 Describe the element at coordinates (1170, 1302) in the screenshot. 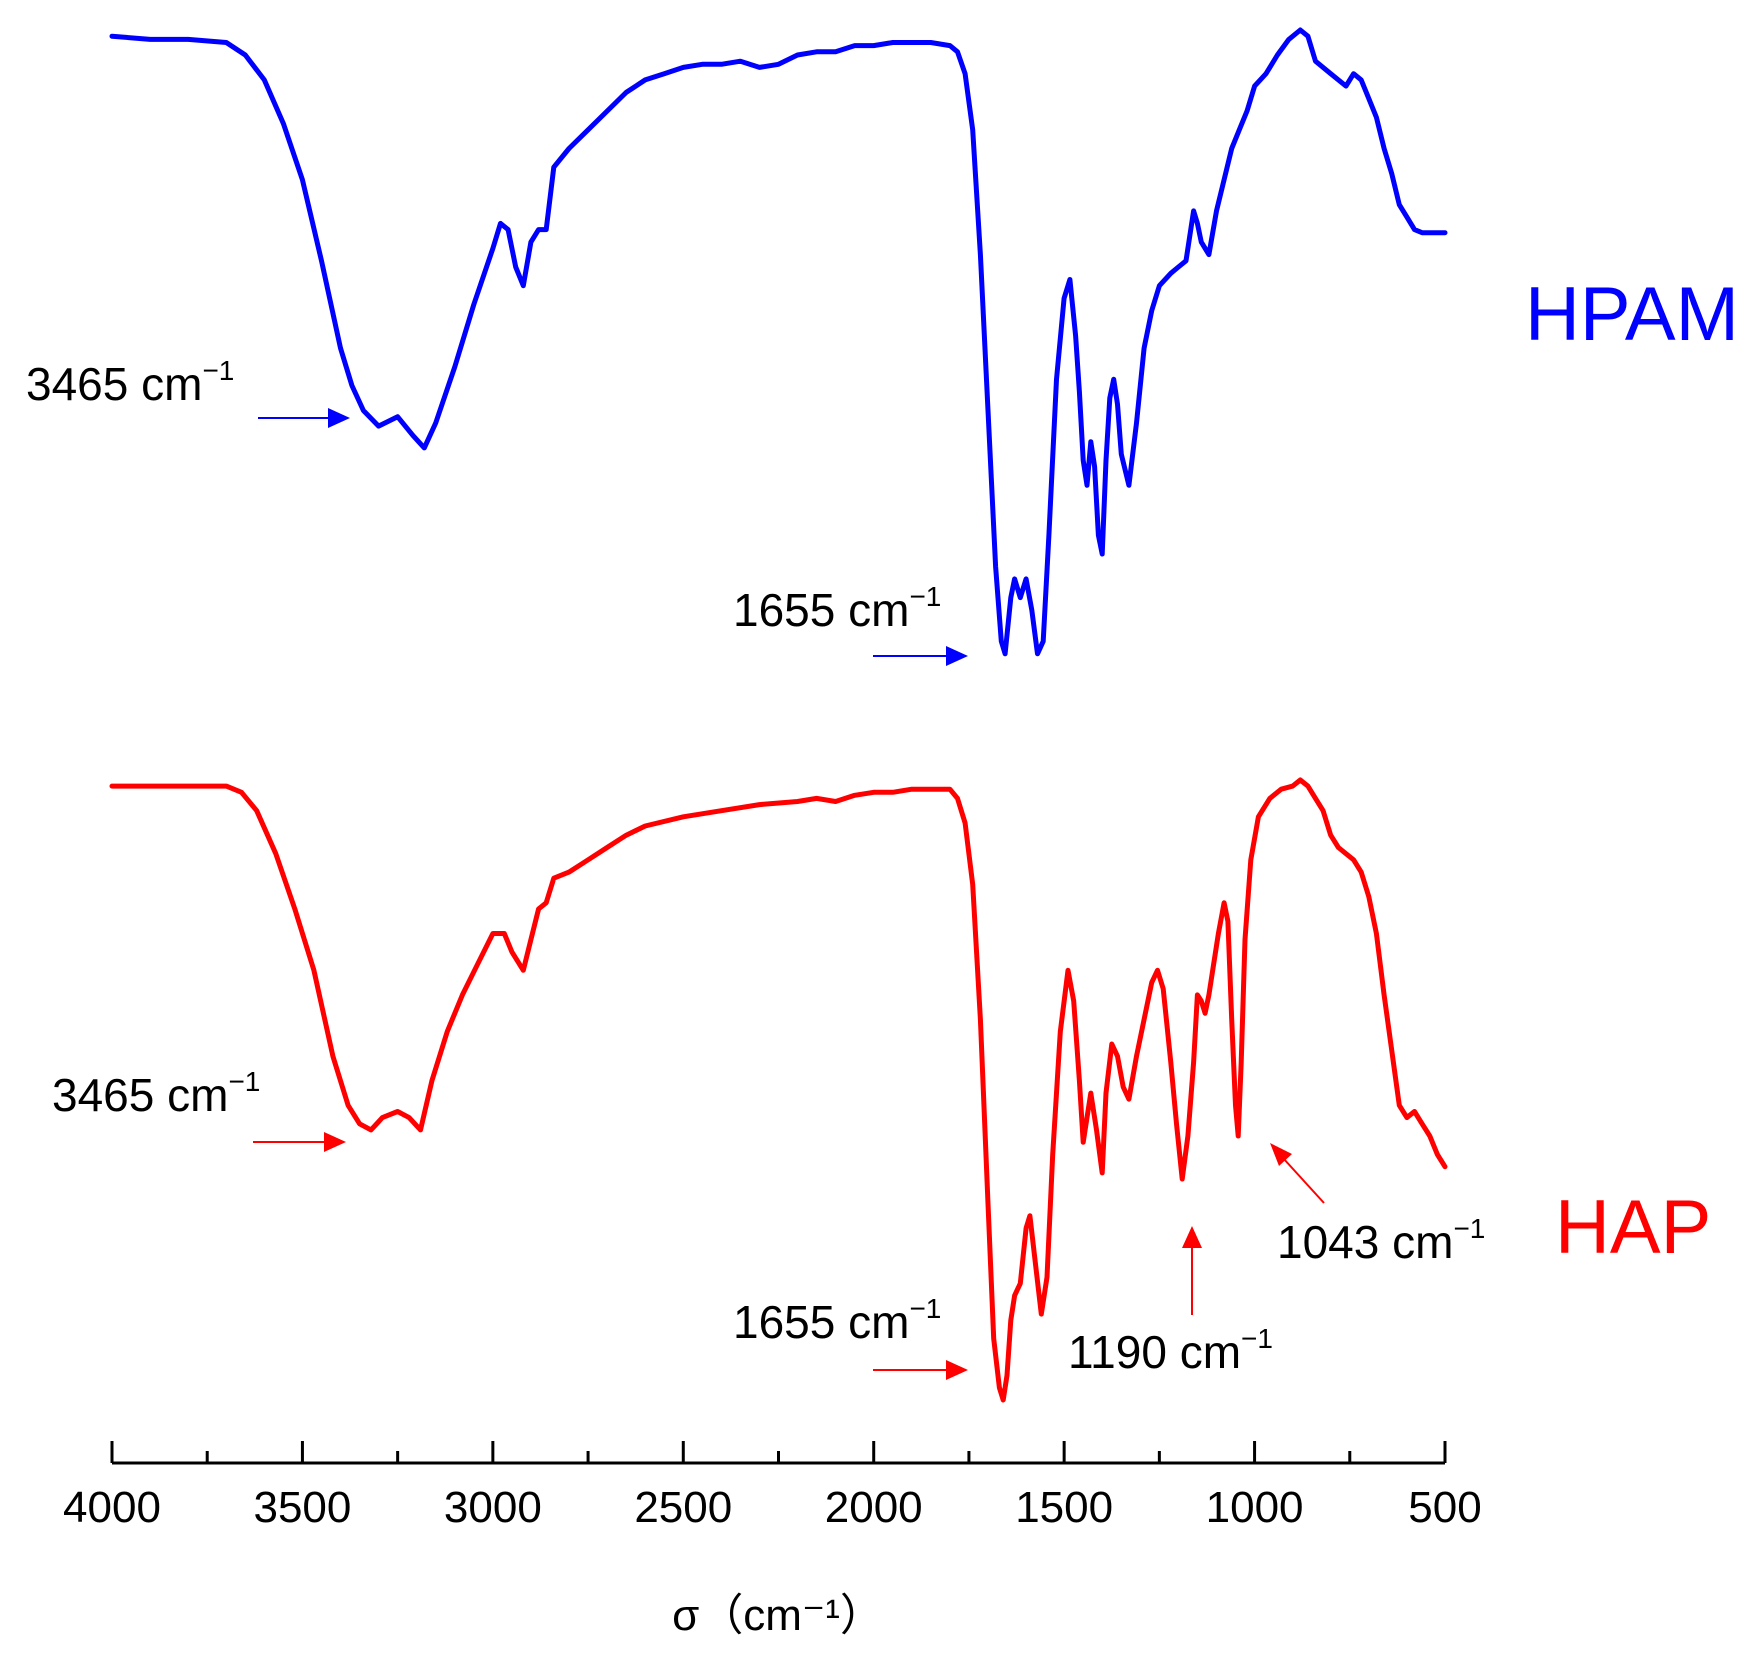

I see `annotation-hap-1190: 1190 cm−1` at that location.